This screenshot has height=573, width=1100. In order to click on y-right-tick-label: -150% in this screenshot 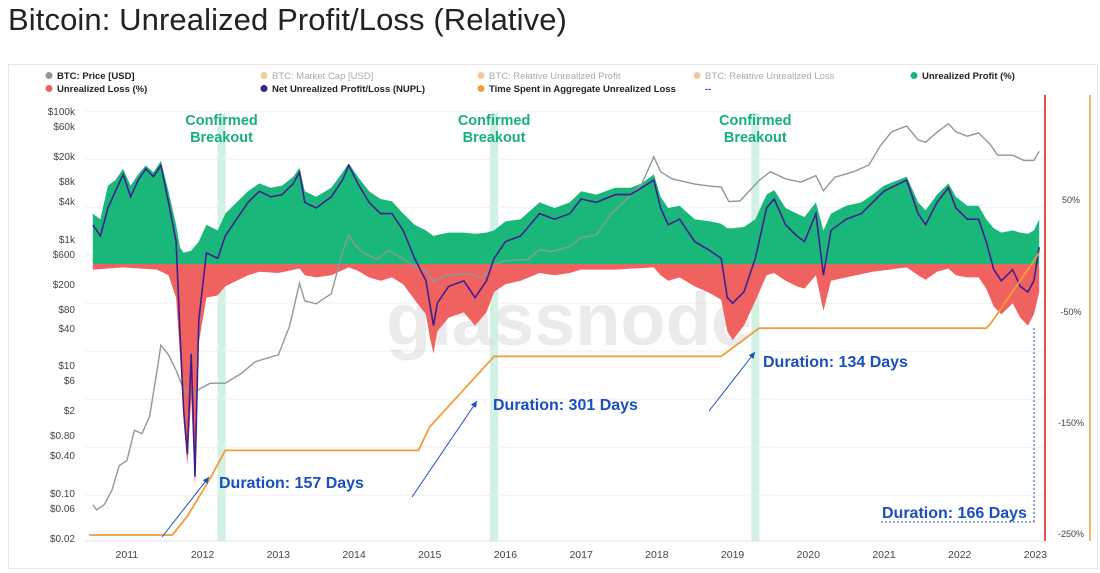, I will do `click(1071, 423)`.